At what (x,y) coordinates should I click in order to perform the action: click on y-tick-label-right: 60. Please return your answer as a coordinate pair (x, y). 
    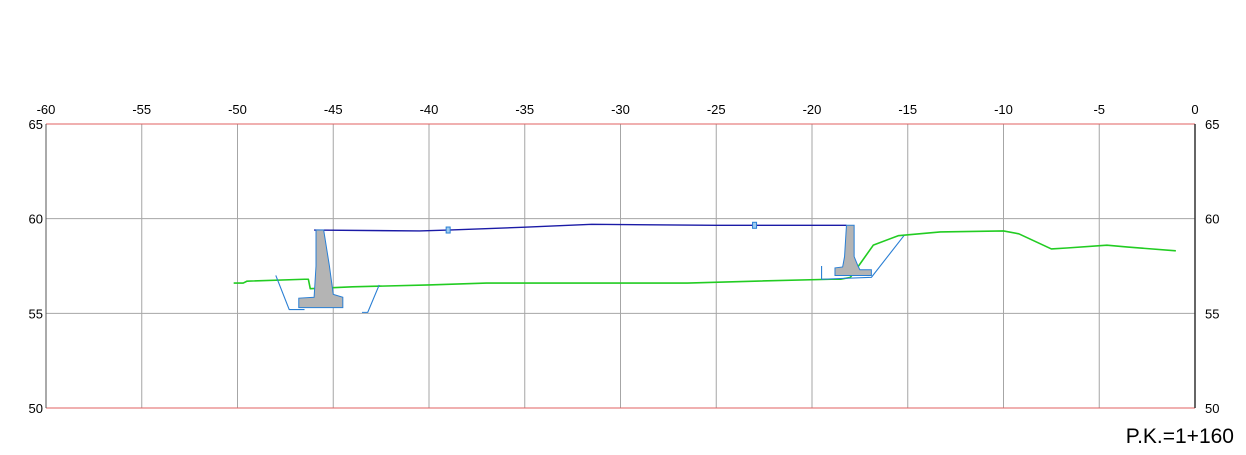
    Looking at the image, I should click on (1212, 219).